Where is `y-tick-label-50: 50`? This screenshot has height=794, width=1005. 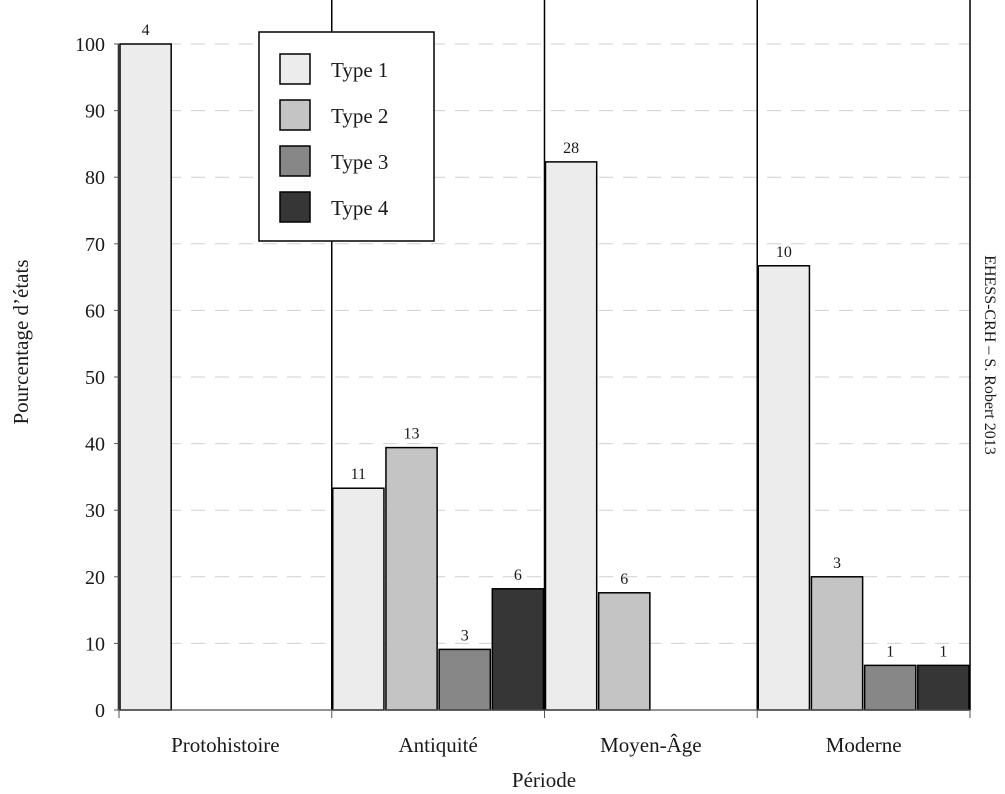
y-tick-label-50: 50 is located at coordinates (95, 378).